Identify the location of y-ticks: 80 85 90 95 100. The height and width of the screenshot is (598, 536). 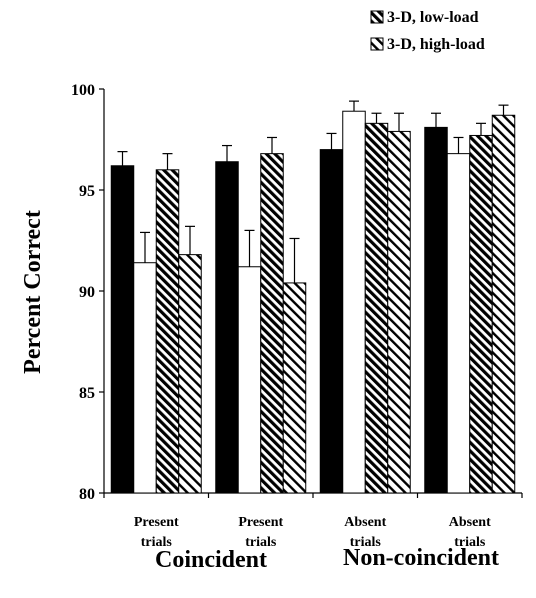
(87, 292).